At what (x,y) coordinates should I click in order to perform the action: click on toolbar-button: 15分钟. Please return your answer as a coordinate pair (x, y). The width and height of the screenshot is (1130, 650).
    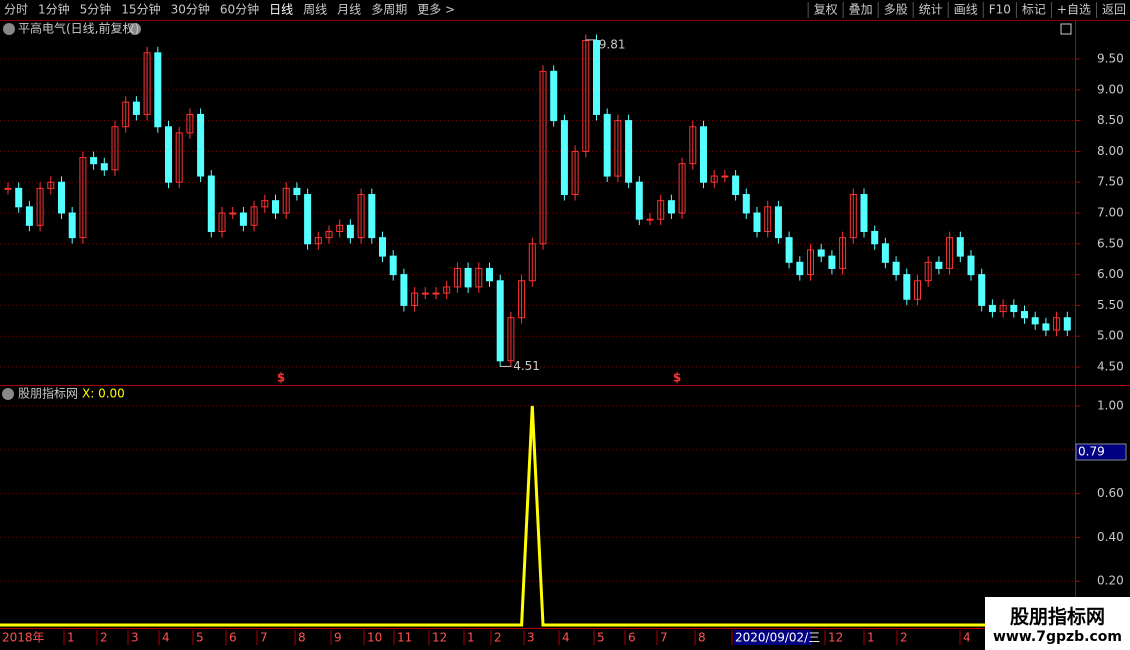
    Looking at the image, I should click on (140, 9).